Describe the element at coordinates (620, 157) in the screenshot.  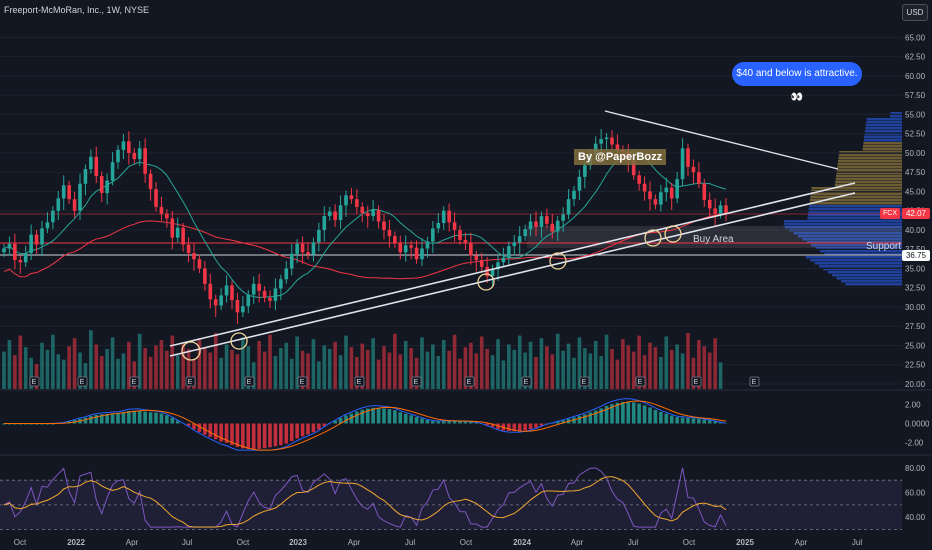
I see `author-label: By @PaperBozz` at that location.